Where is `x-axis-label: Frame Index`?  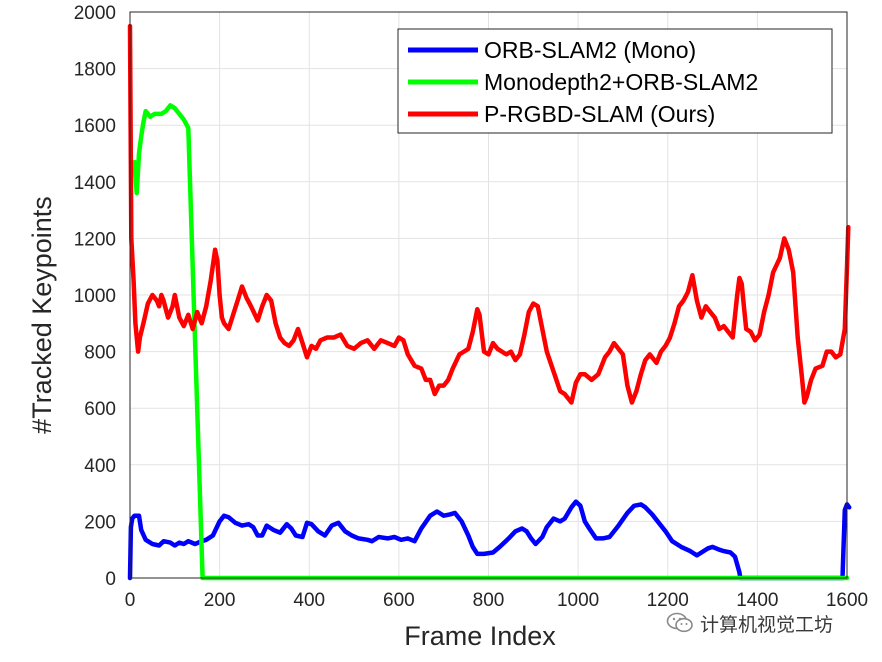 x-axis-label: Frame Index is located at coordinates (480, 636).